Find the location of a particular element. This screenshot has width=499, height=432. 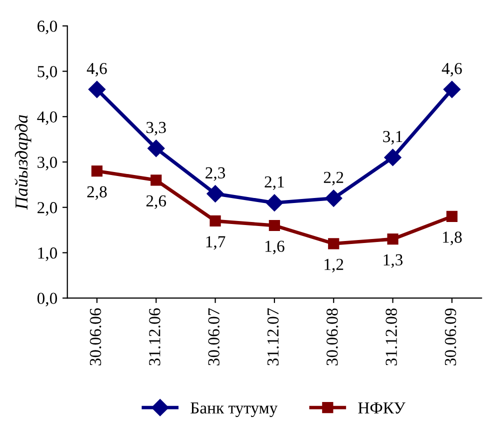

data-label: 1,2 is located at coordinates (334, 265).